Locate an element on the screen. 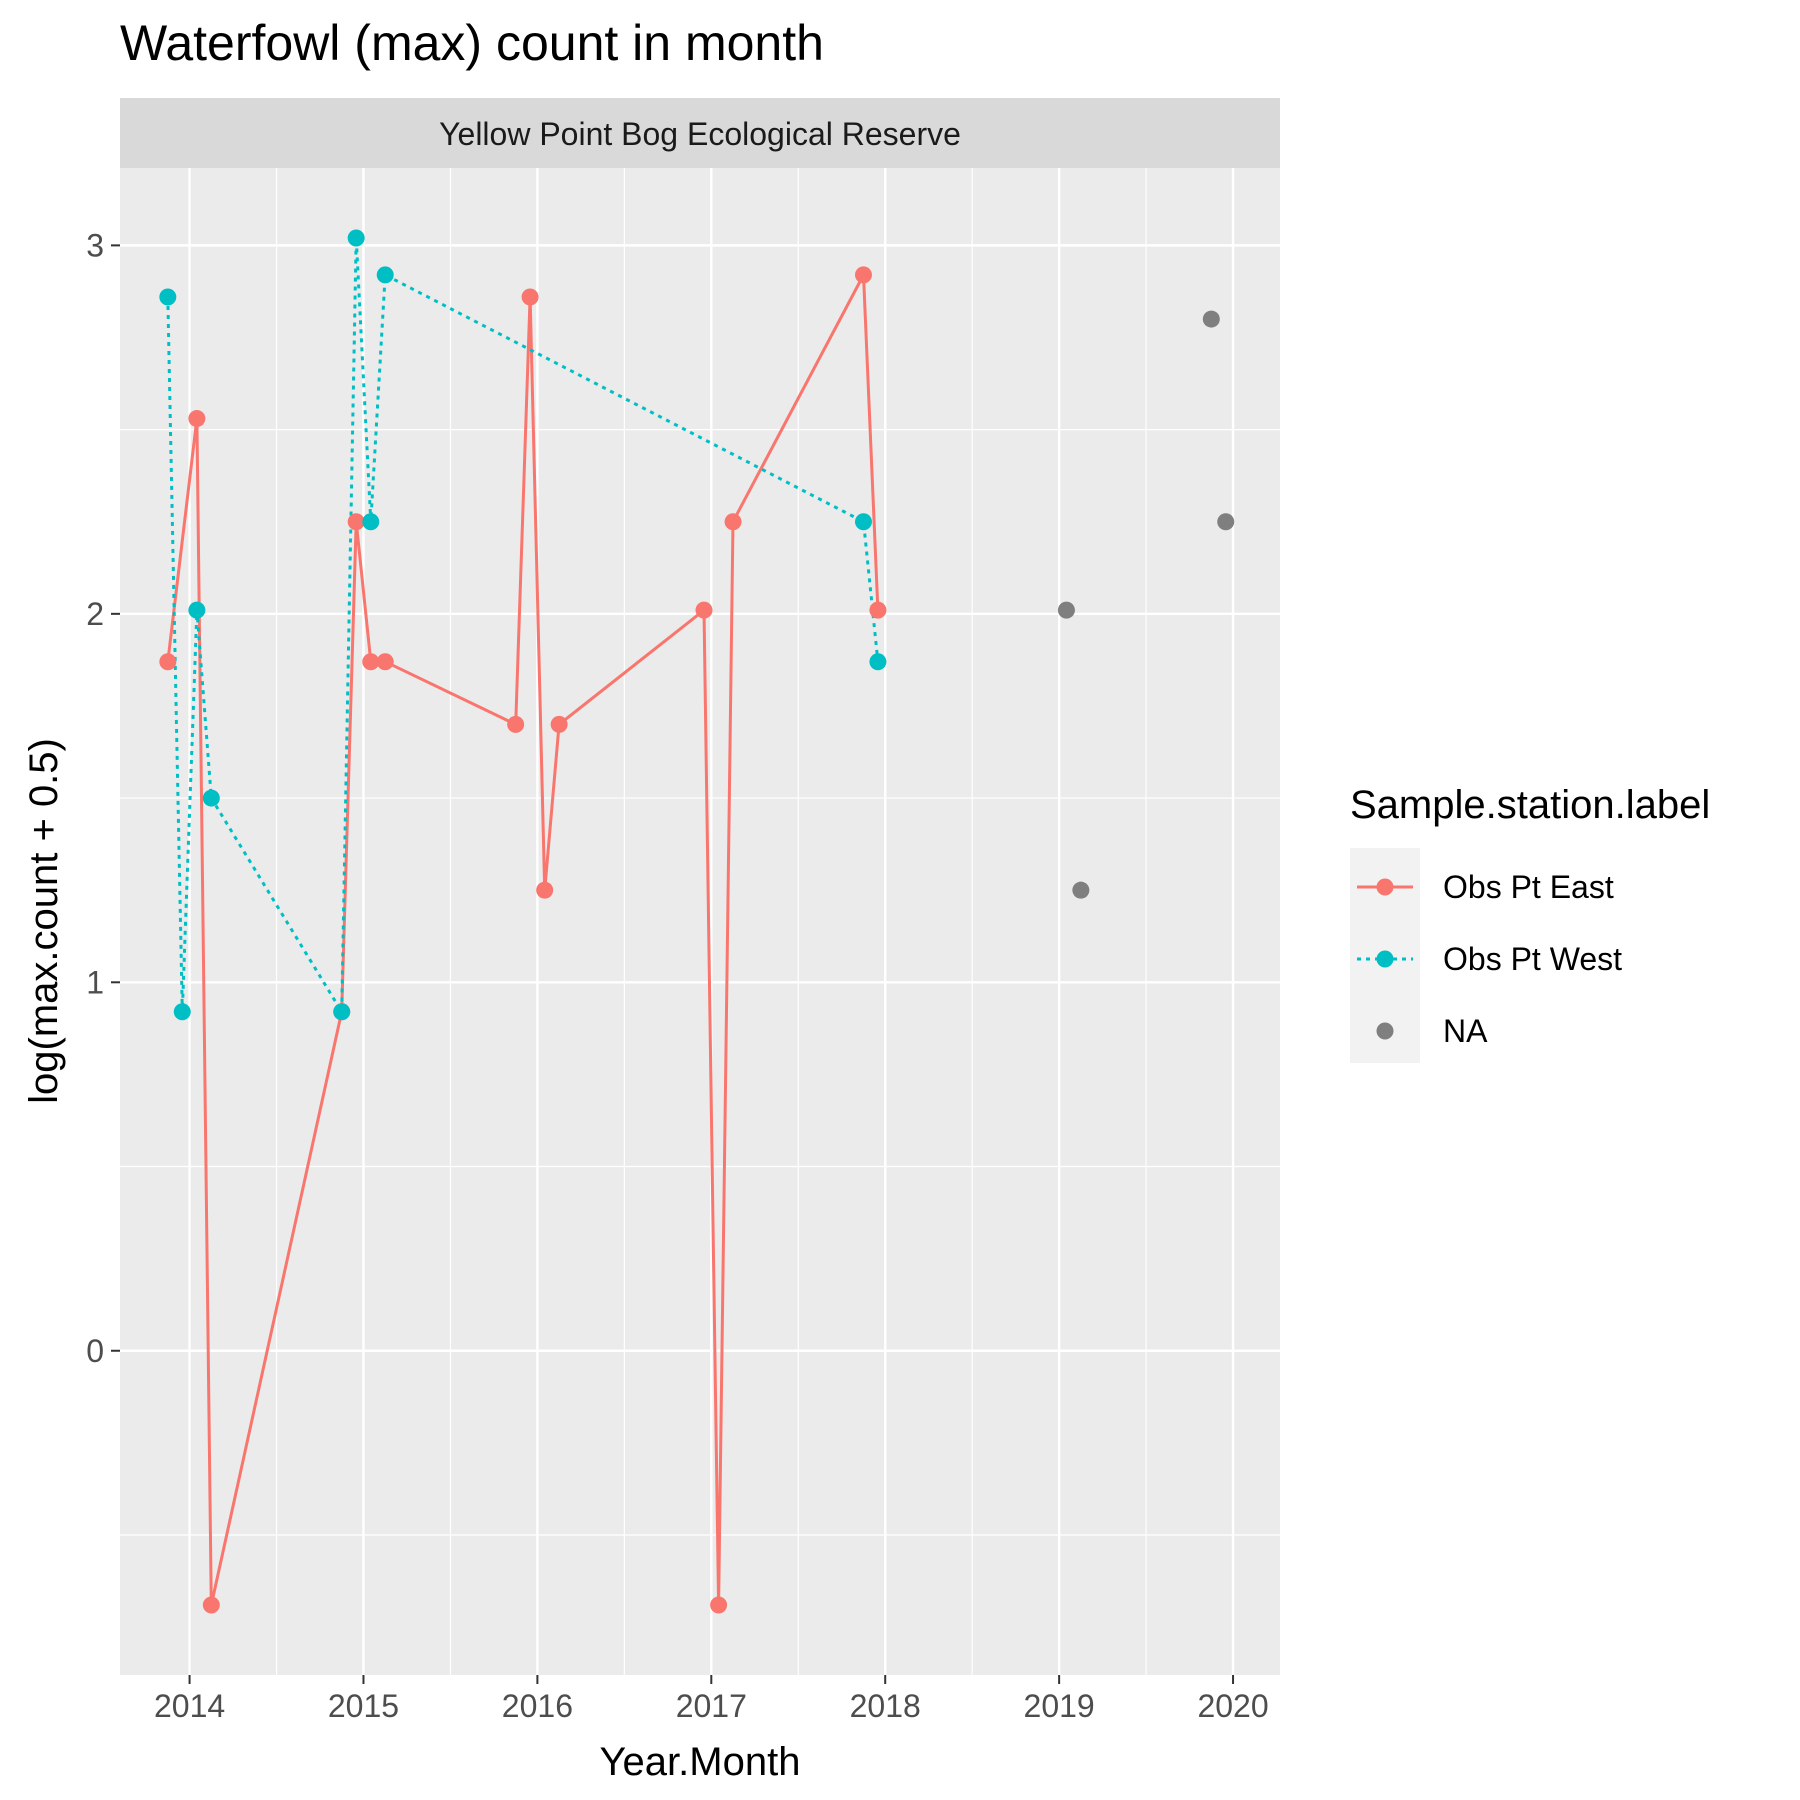 The height and width of the screenshot is (1800, 1800). legend-key-point-na is located at coordinates (1385, 1031).